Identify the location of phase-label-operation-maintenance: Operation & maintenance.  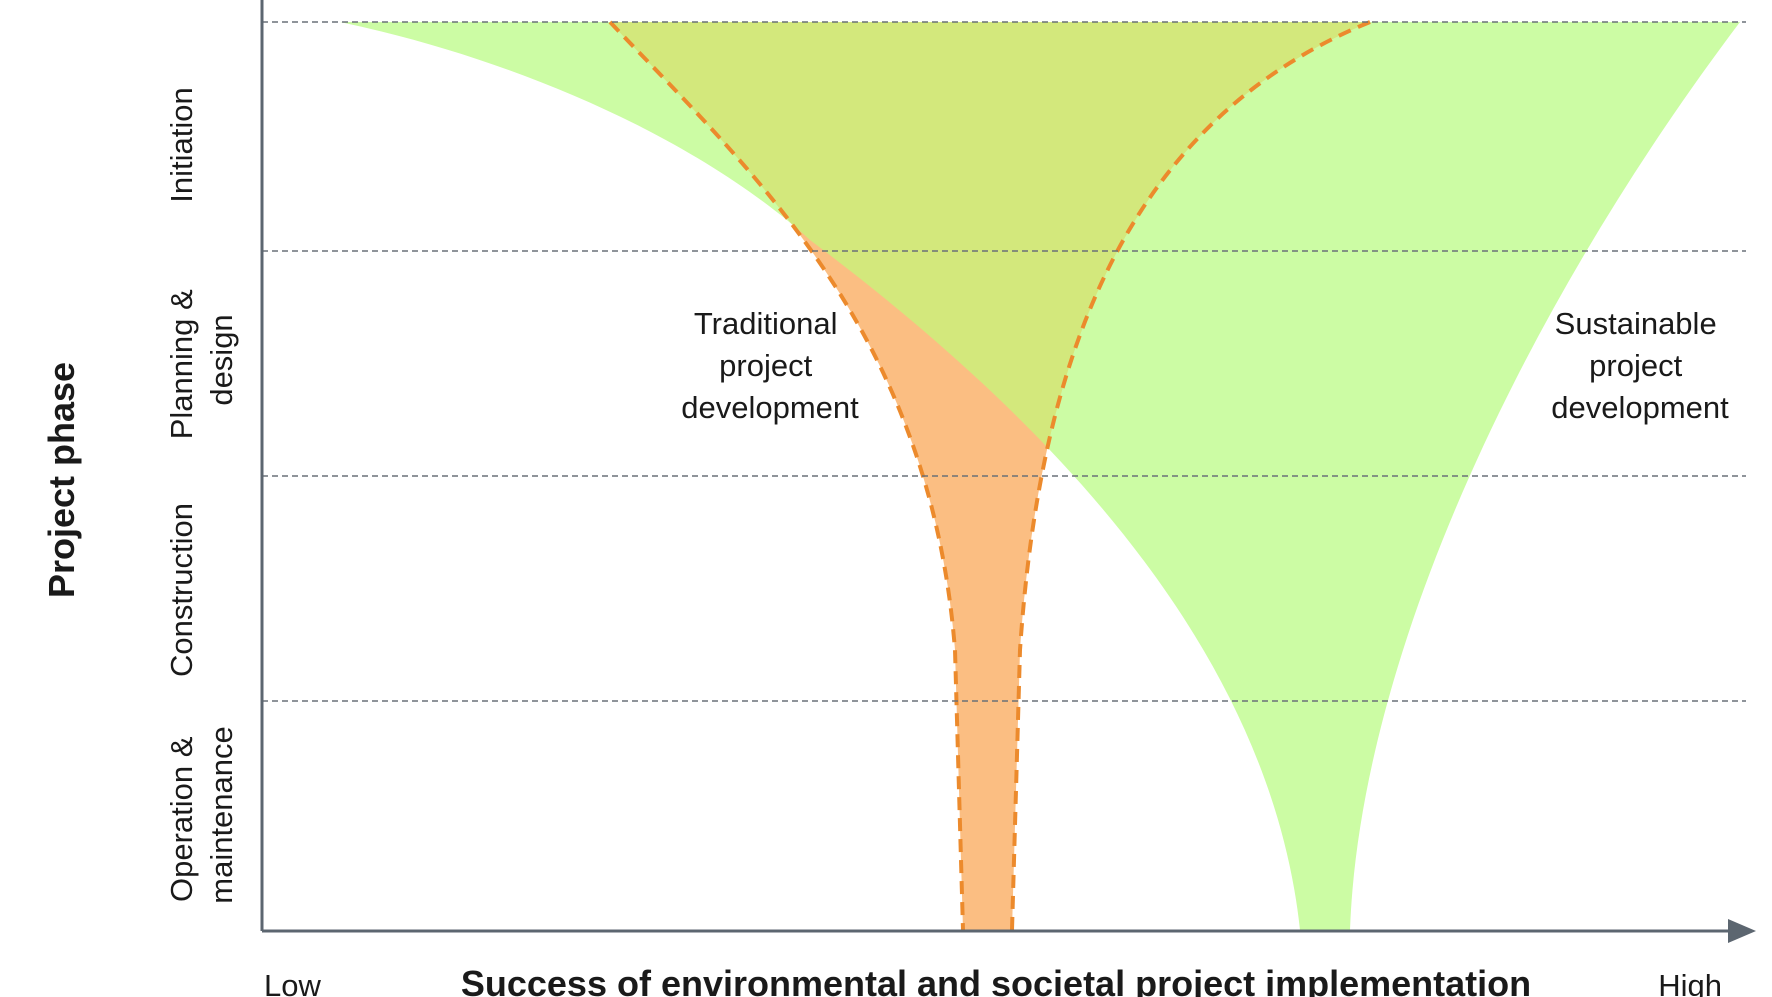
(201, 815).